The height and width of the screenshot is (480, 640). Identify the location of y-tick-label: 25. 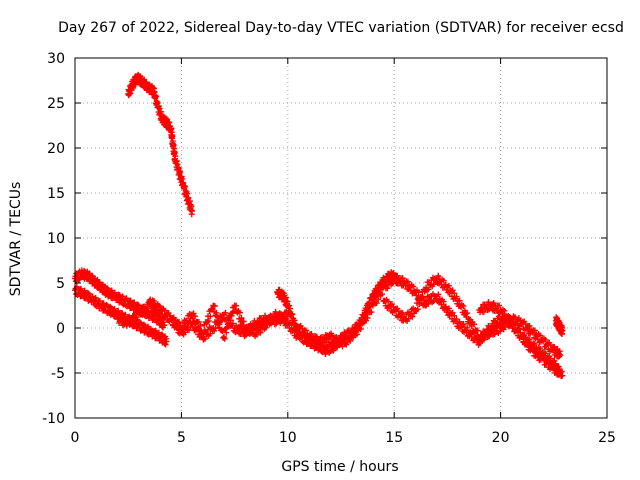
(56, 104).